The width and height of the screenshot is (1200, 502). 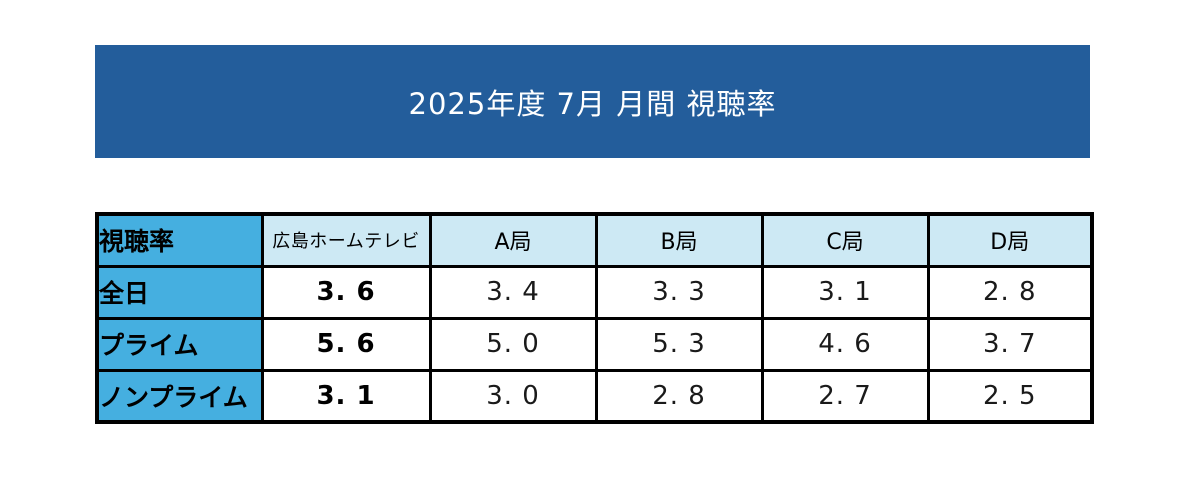 What do you see at coordinates (513, 396) in the screenshot?
I see `rating-cell: 3. 0` at bounding box center [513, 396].